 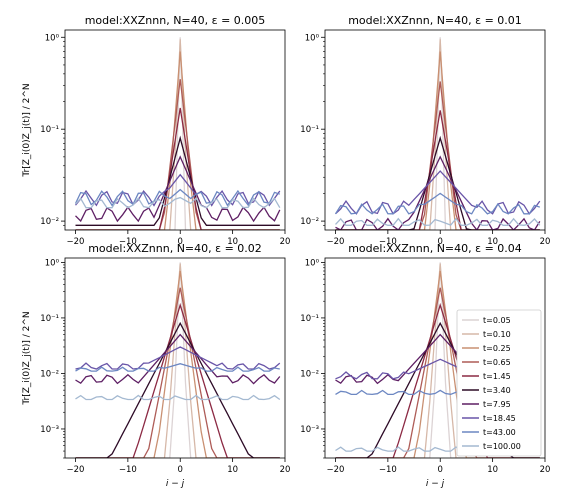 What do you see at coordinates (497, 348) in the screenshot?
I see `legend-label: t=0.25` at bounding box center [497, 348].